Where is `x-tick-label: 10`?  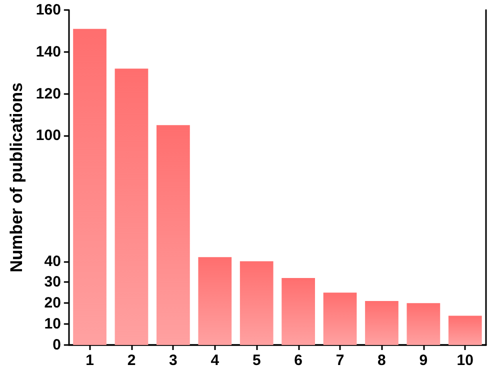 x-tick-label: 10 is located at coordinates (465, 360).